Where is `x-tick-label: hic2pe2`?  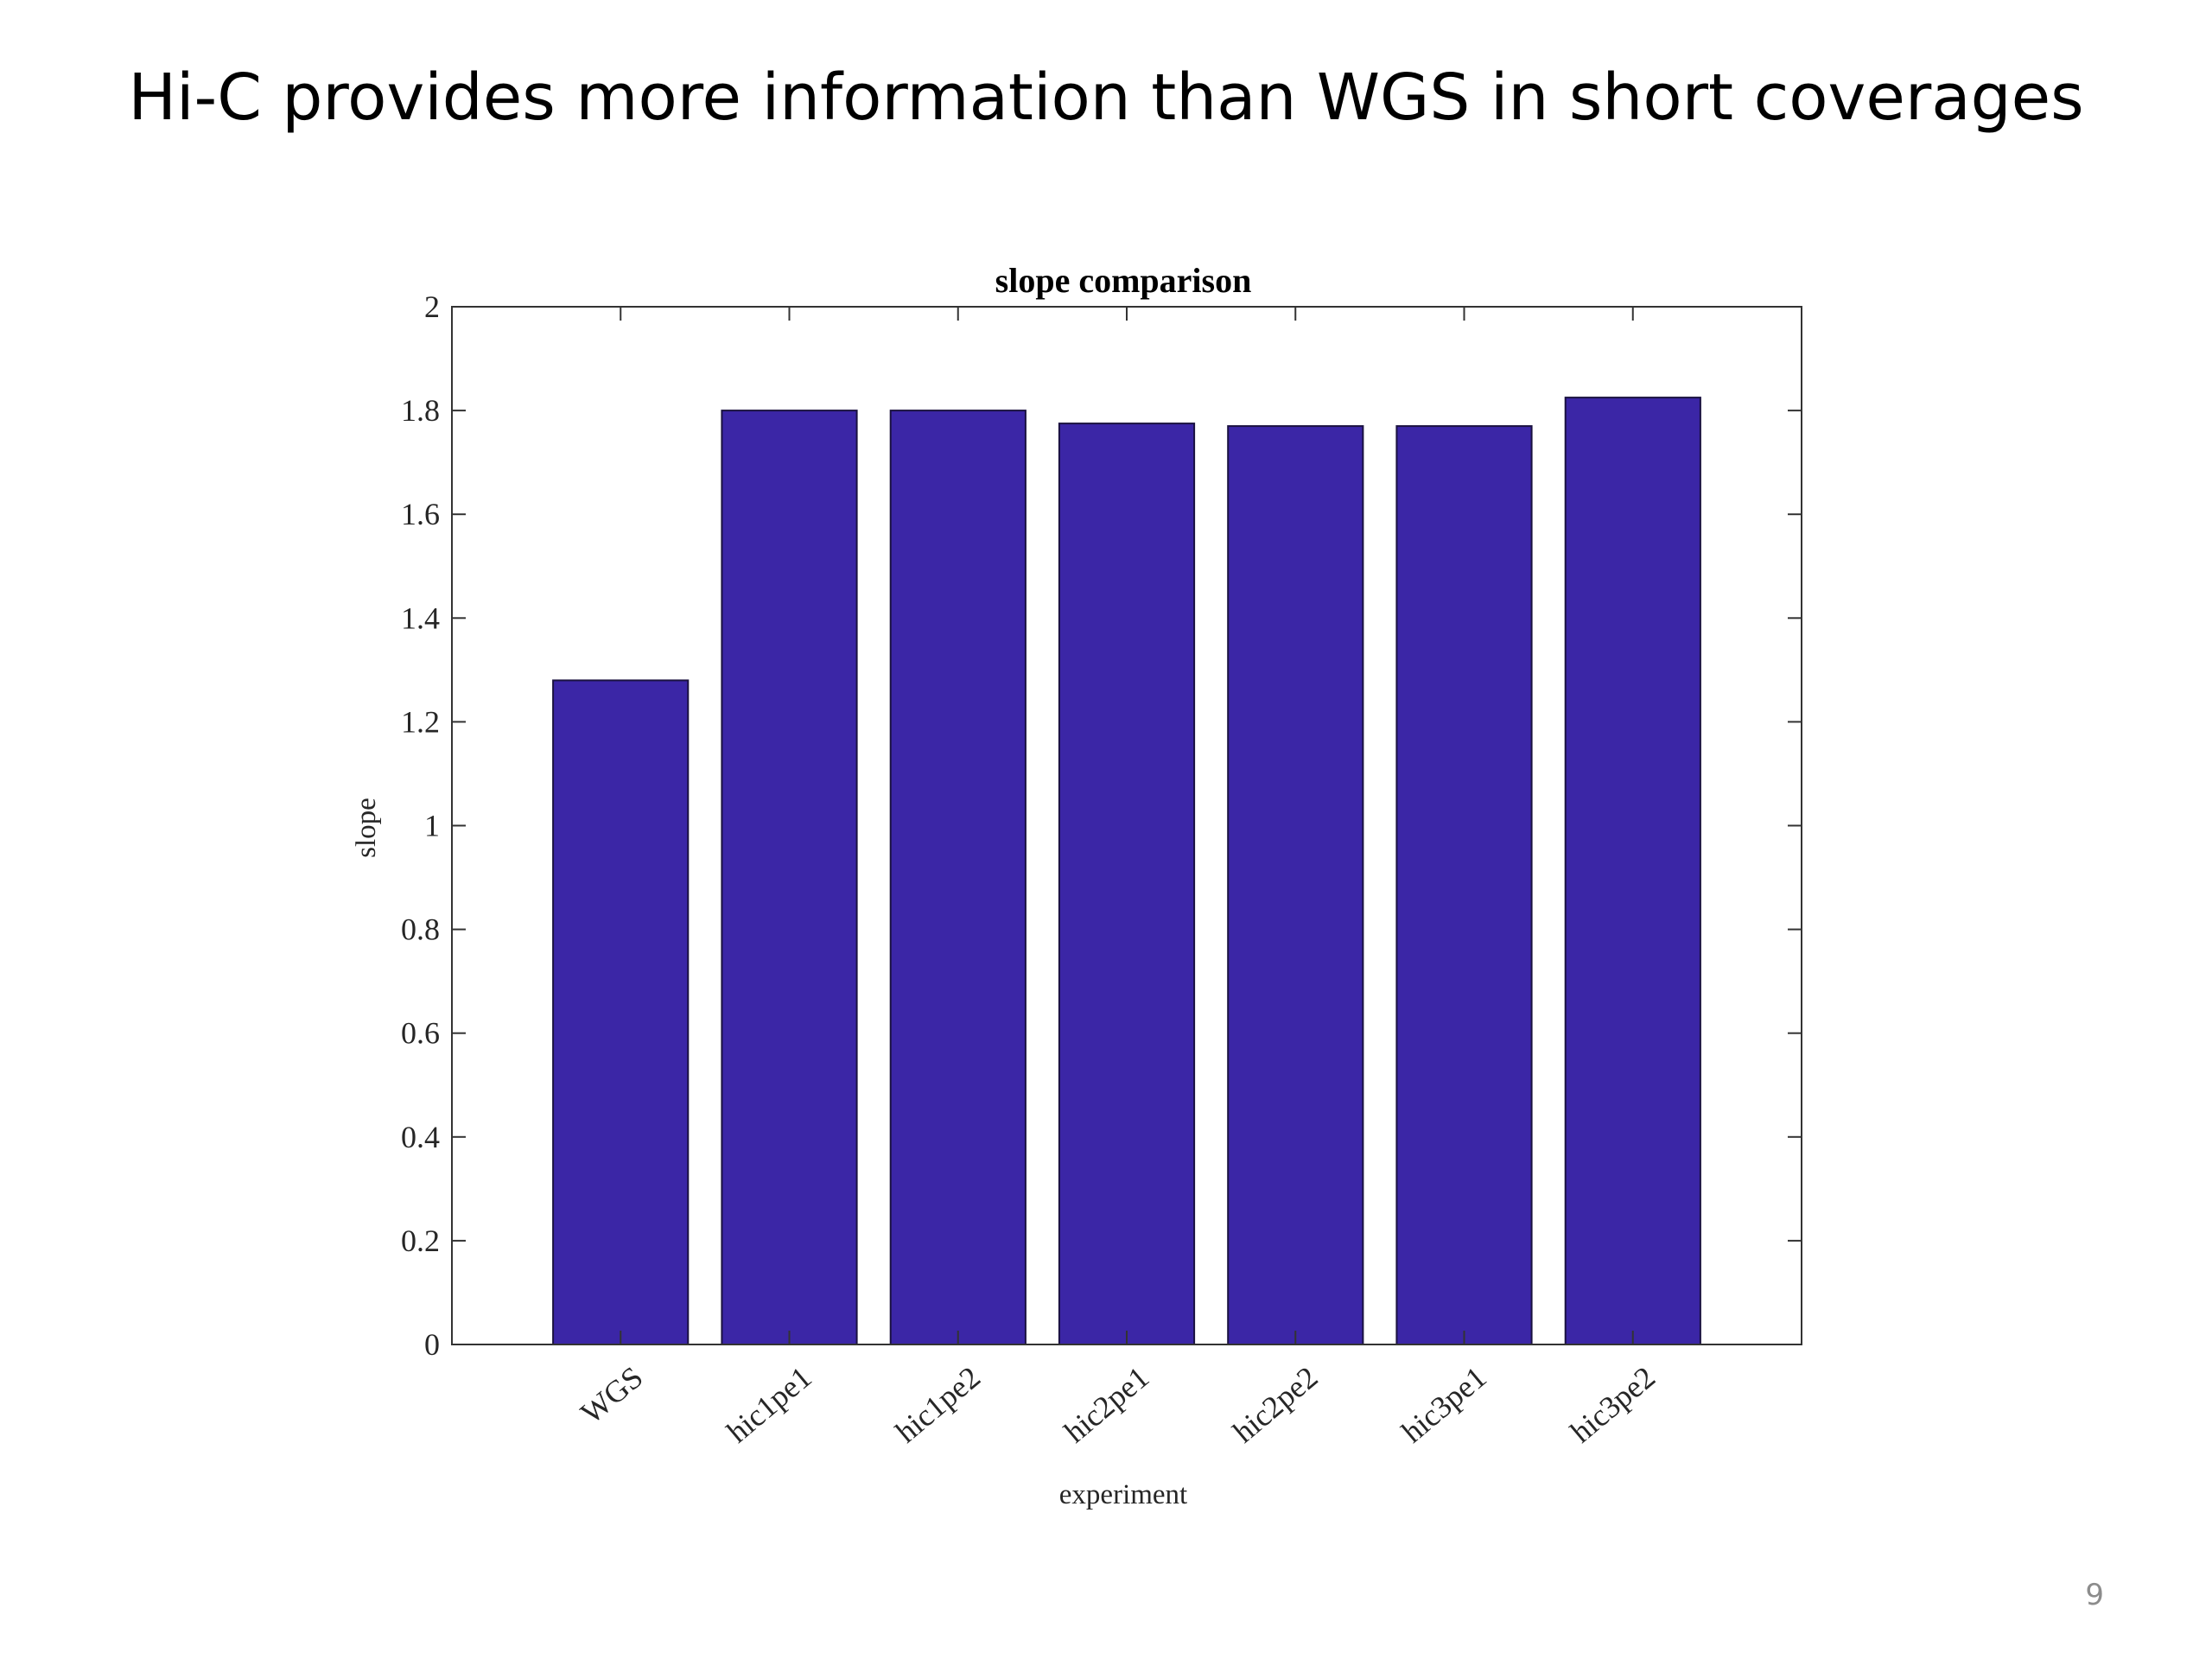 x-tick-label: hic2pe2 is located at coordinates (1275, 1404).